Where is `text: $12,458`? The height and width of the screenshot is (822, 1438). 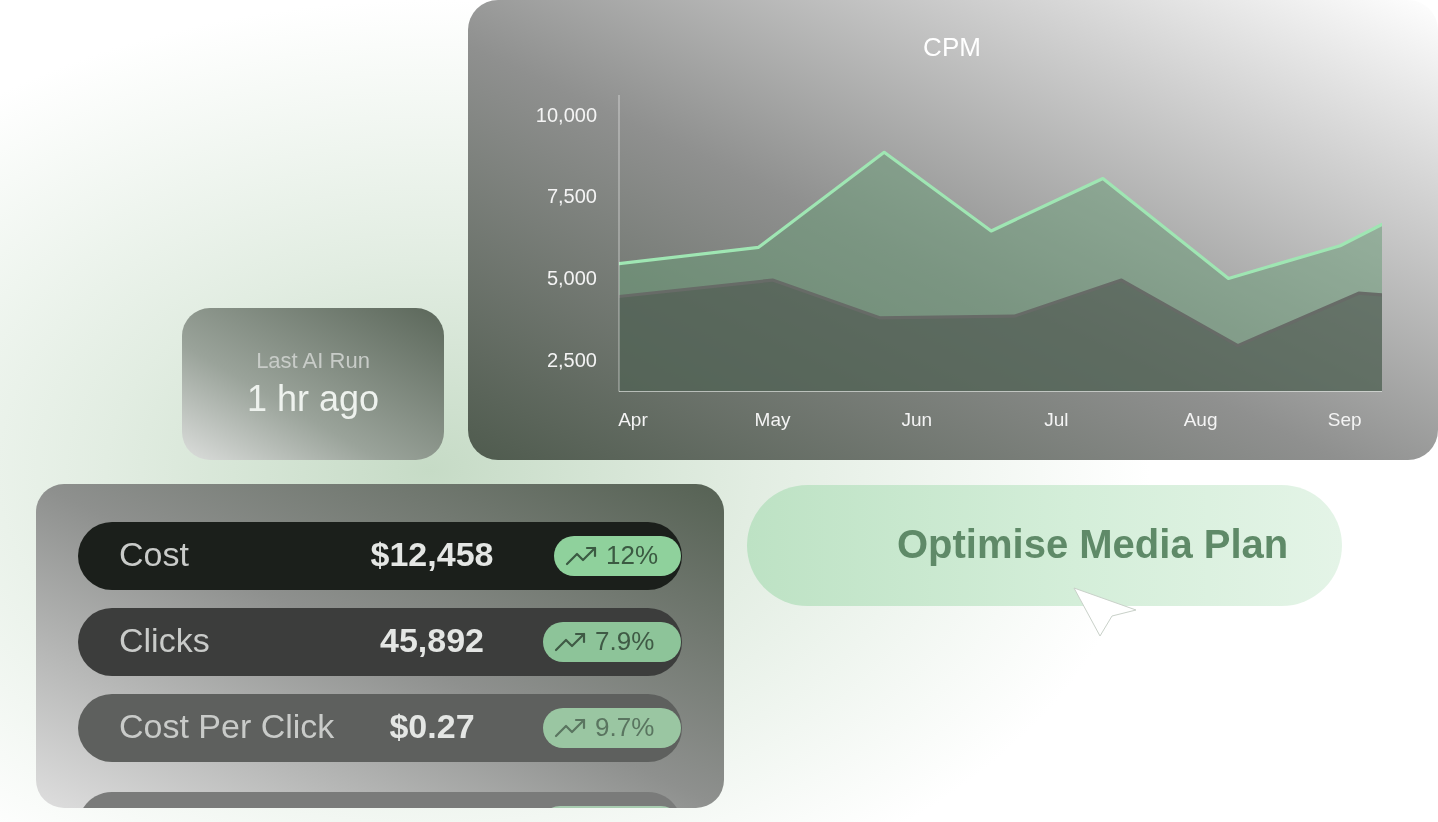 text: $12,458 is located at coordinates (432, 553).